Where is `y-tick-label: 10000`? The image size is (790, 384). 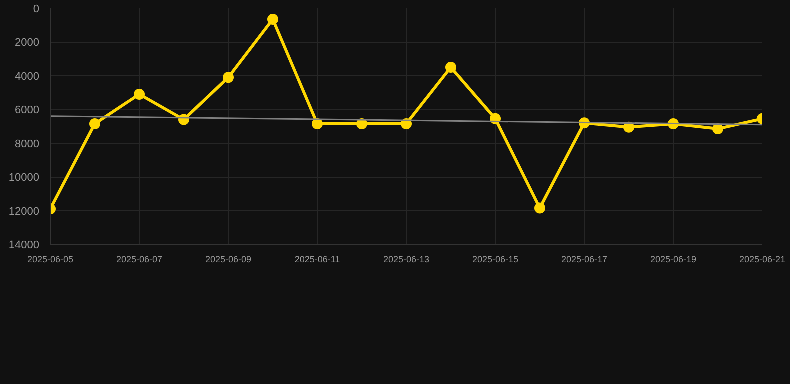
y-tick-label: 10000 is located at coordinates (24, 178).